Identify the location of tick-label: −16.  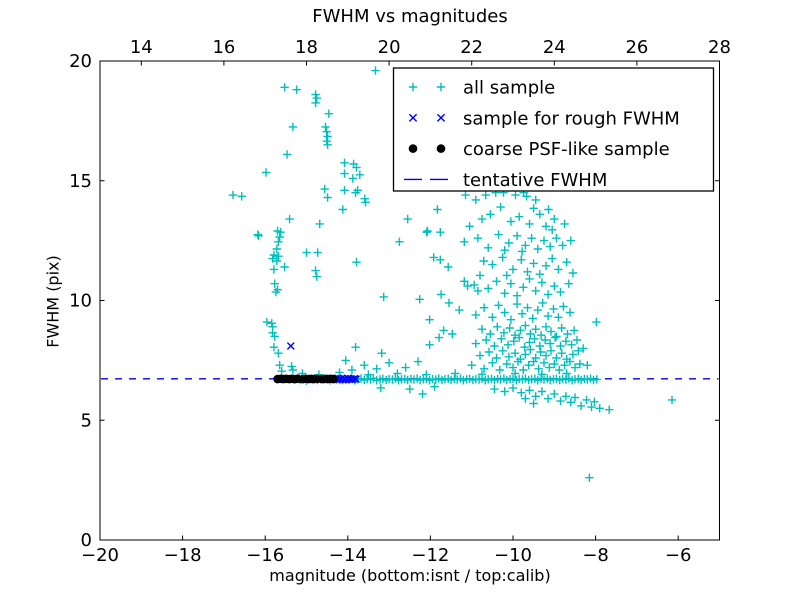
(265, 555).